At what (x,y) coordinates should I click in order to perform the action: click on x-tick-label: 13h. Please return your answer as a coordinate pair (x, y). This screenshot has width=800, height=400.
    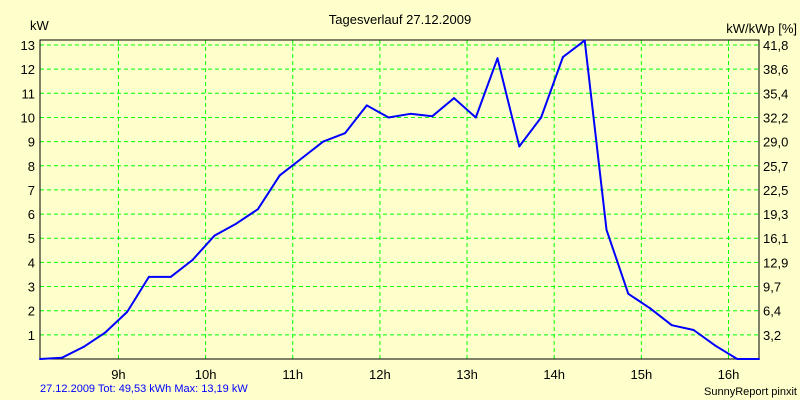
    Looking at the image, I should click on (467, 374).